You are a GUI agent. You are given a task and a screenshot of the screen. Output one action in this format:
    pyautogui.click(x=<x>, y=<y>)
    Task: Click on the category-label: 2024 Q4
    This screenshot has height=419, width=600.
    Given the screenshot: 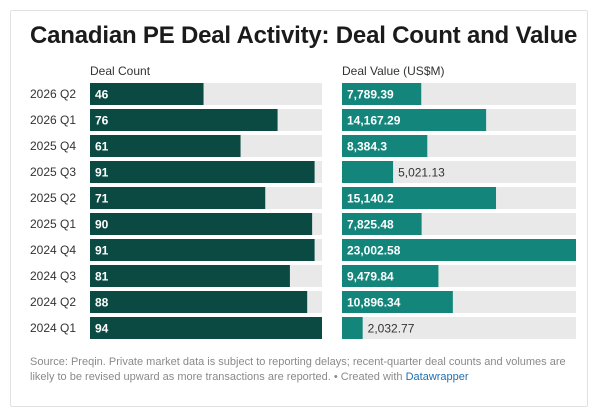 What is the action you would take?
    pyautogui.click(x=53, y=250)
    